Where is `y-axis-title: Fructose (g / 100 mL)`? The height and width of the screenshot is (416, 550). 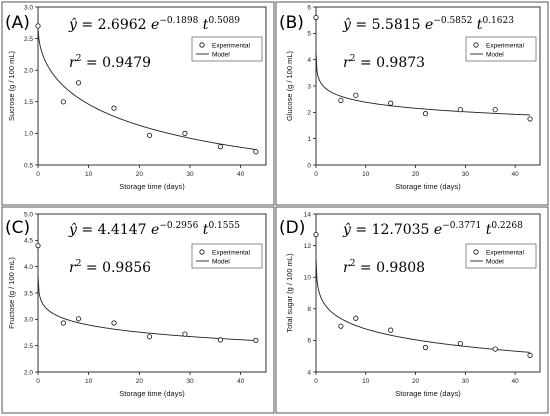 y-axis-title: Fructose (g / 100 mL) is located at coordinates (11, 293).